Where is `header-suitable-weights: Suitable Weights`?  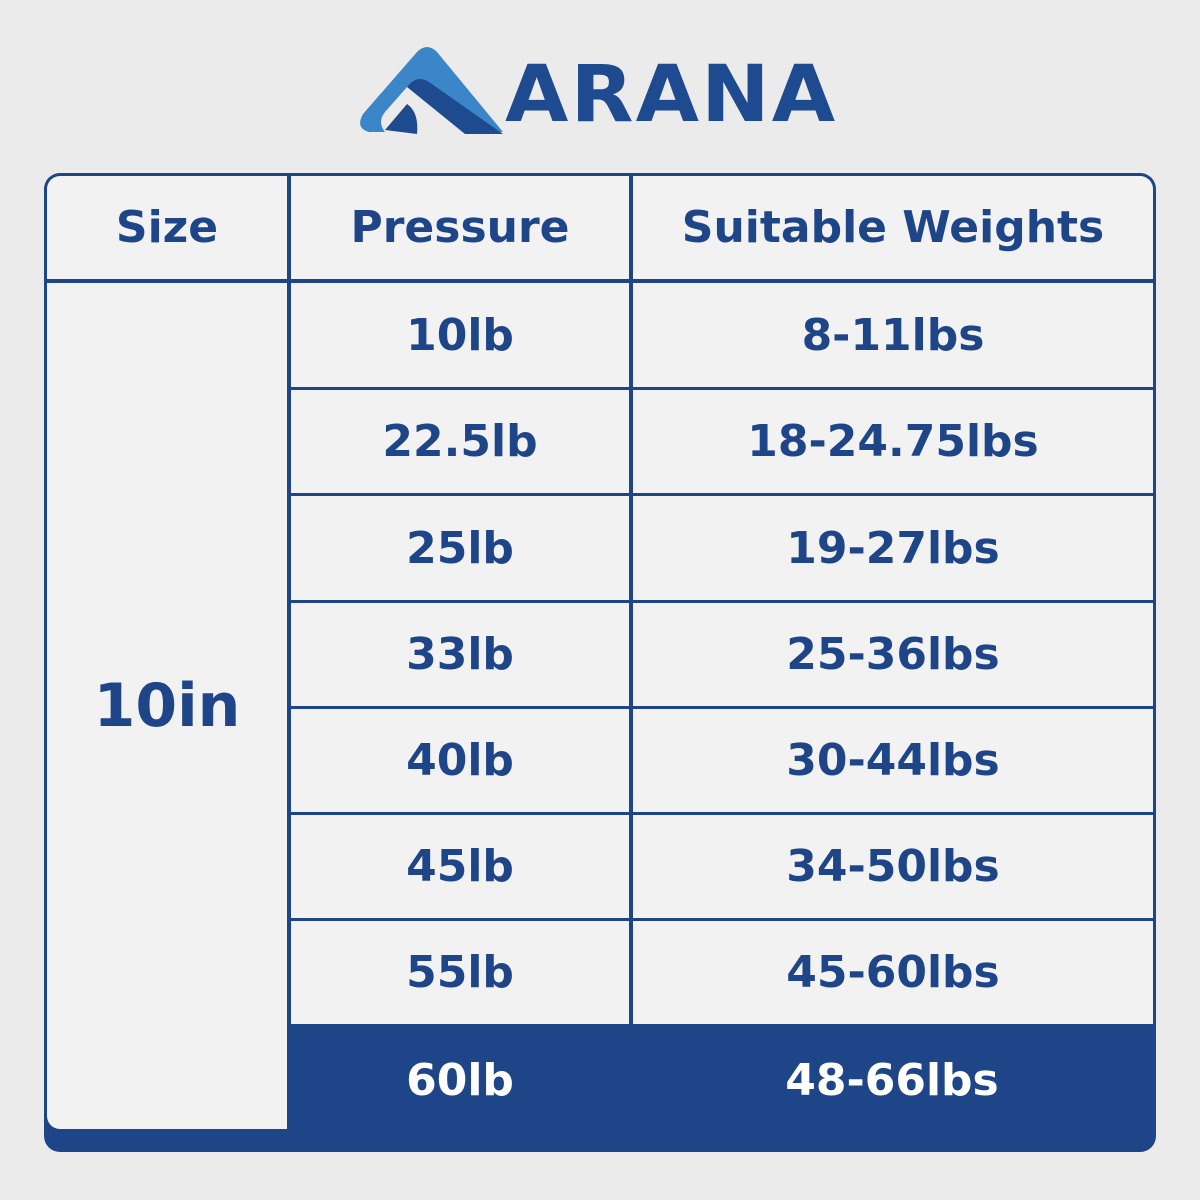
header-suitable-weights: Suitable Weights is located at coordinates (893, 227).